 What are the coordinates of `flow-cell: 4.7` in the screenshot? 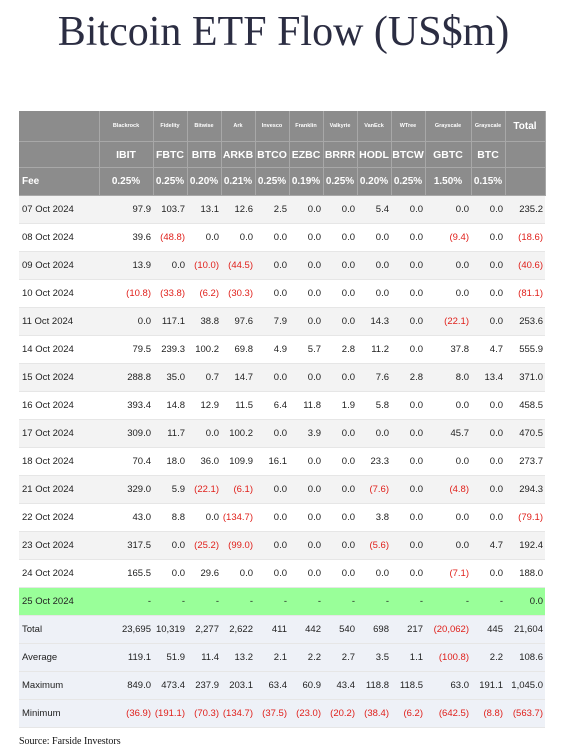 It's located at (488, 545).